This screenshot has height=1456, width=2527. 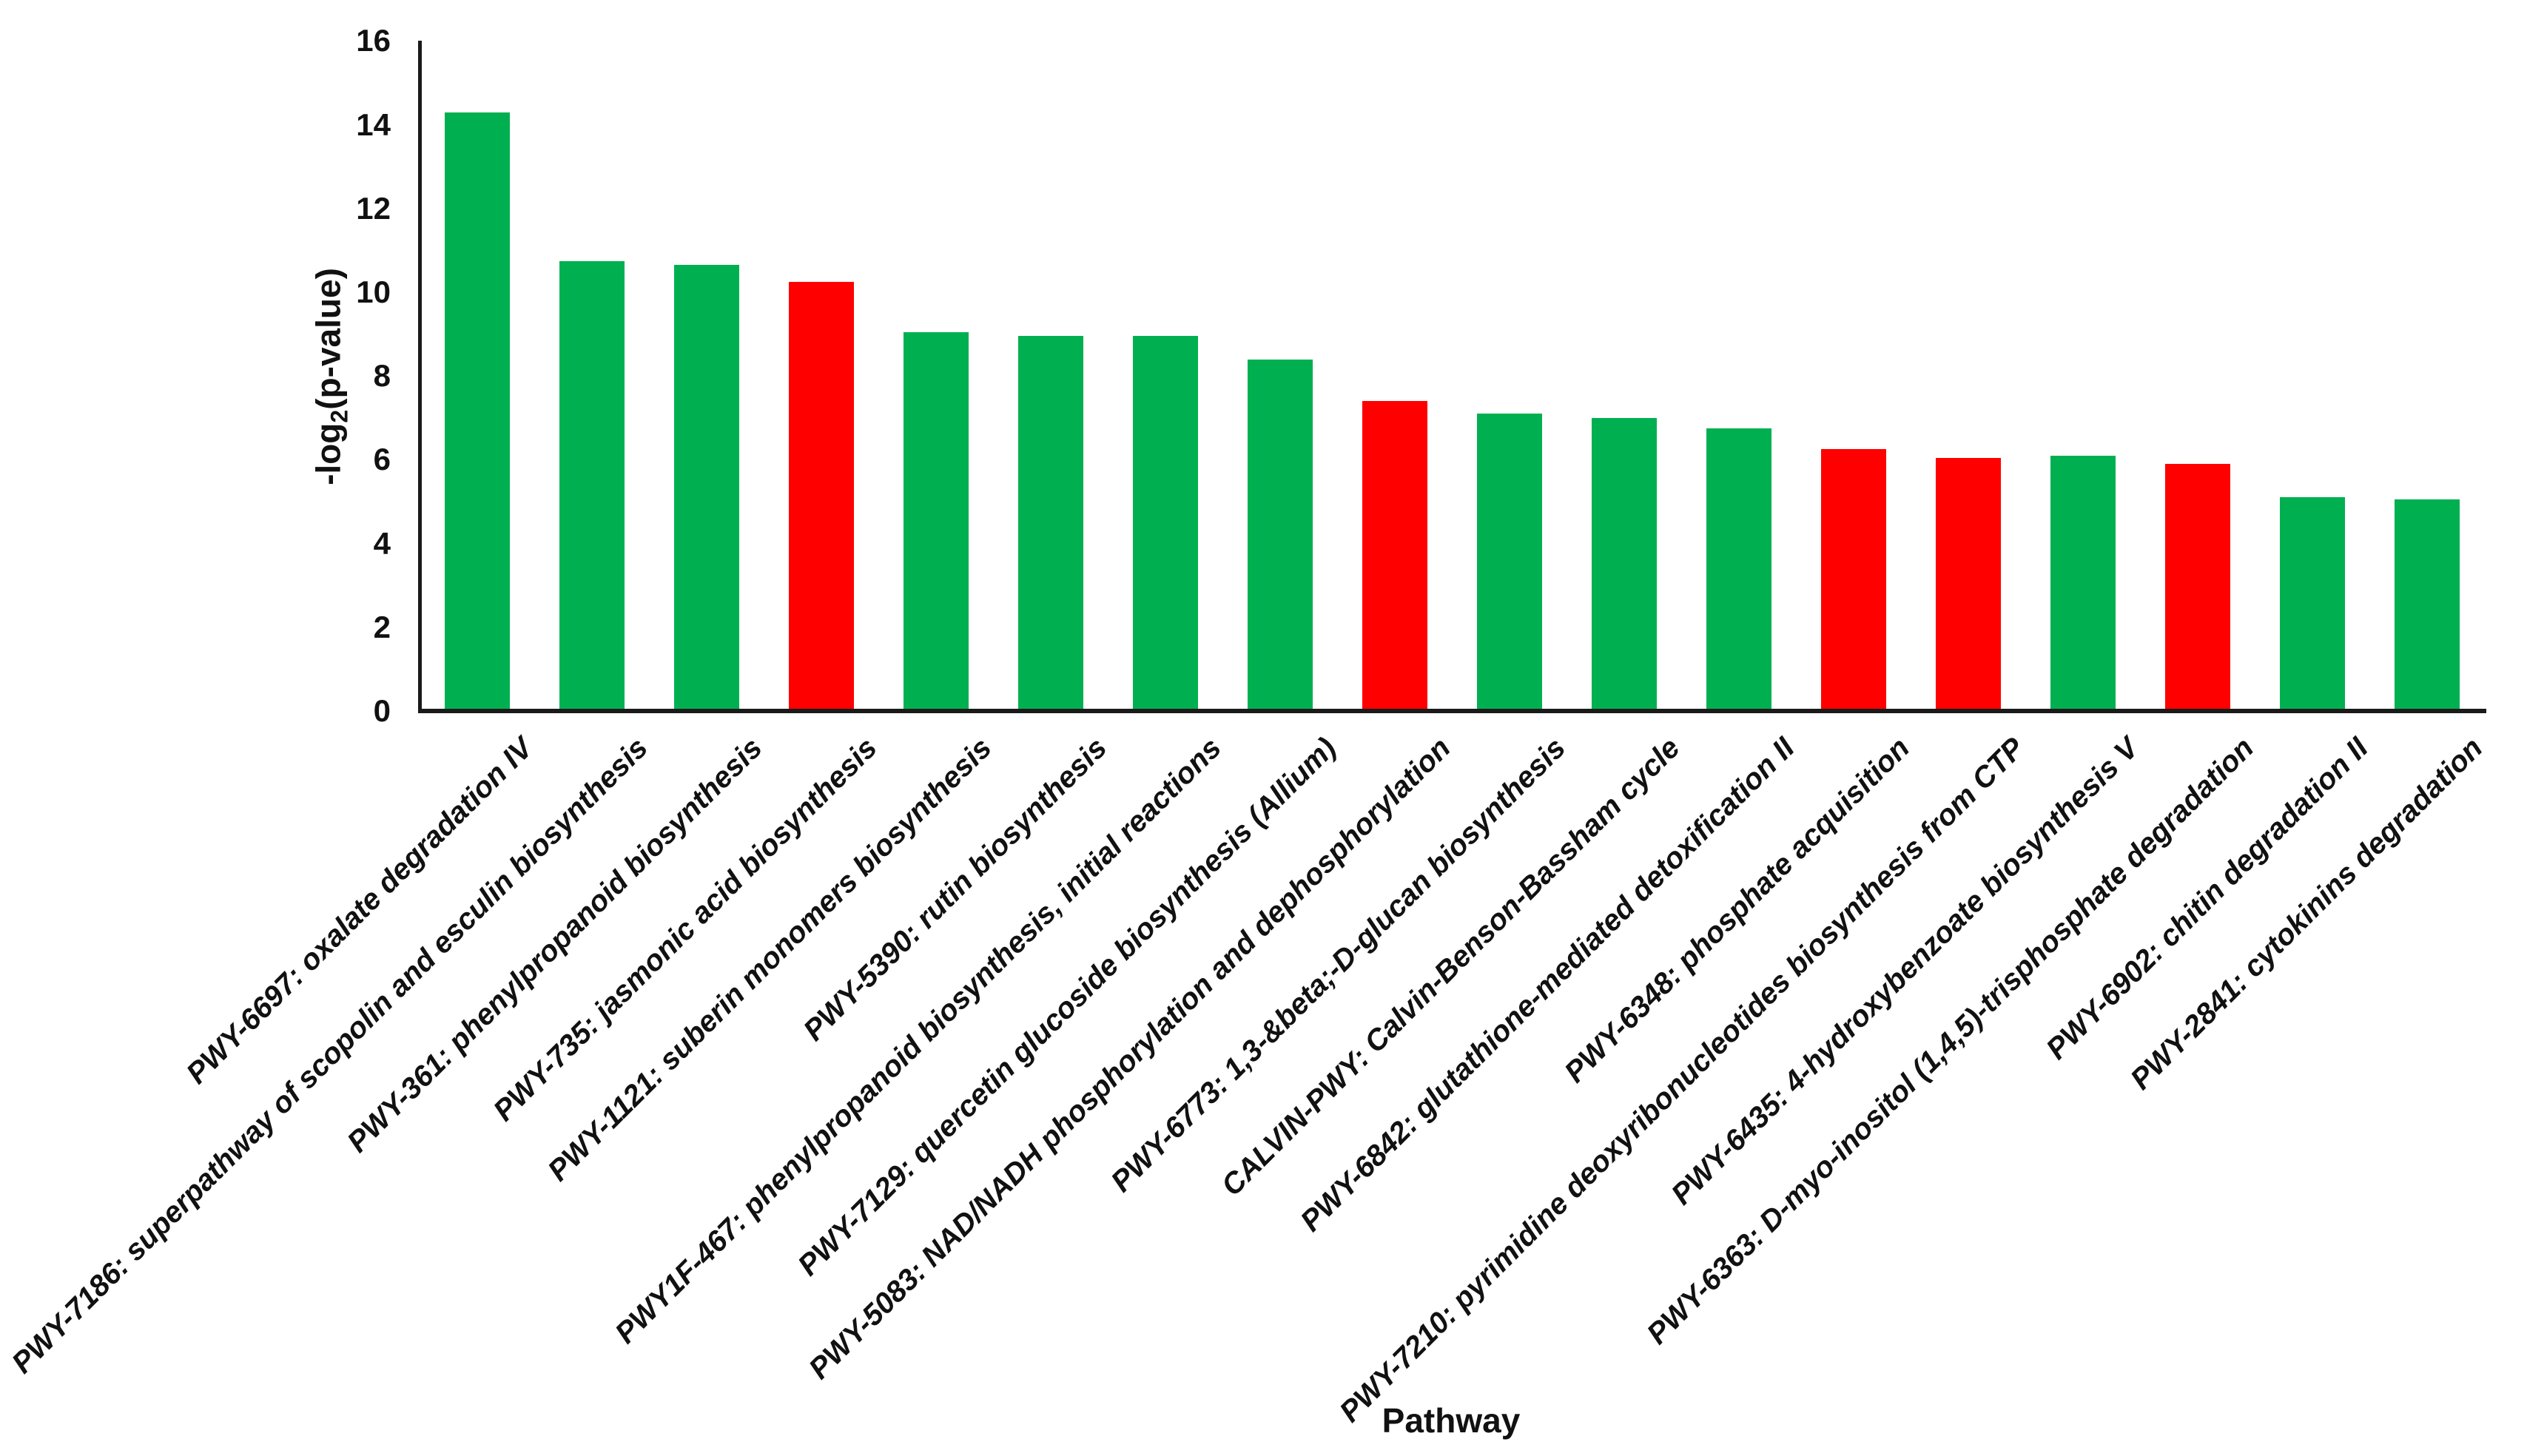 I want to click on y-tick-label: 4, so click(x=382, y=543).